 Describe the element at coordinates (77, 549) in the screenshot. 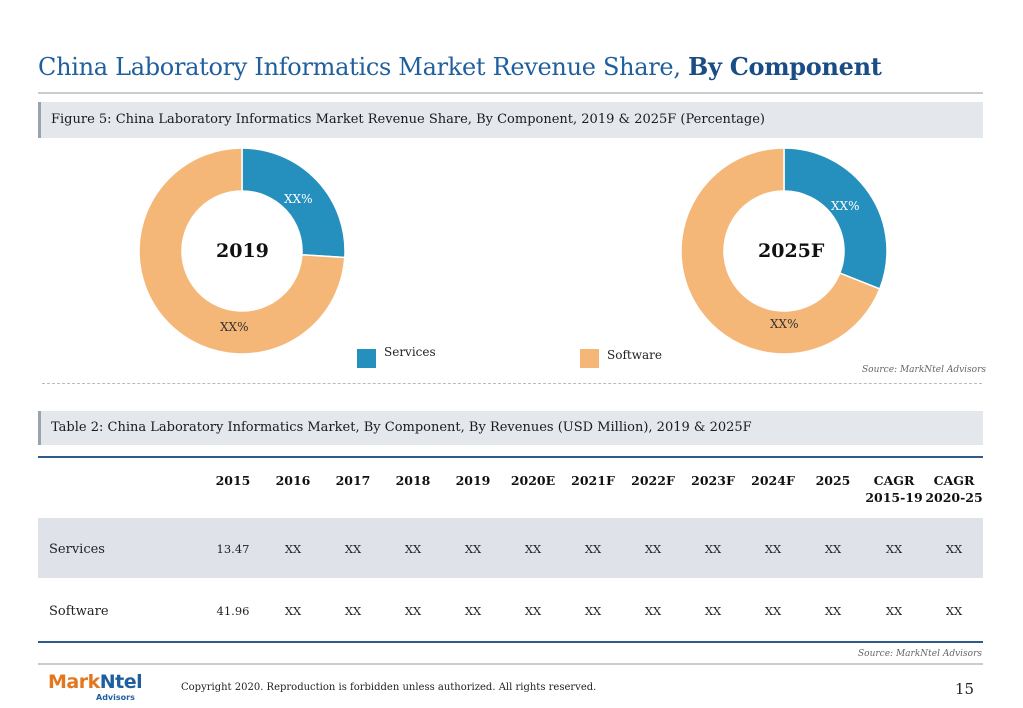

I see `row-label-services: Services` at that location.